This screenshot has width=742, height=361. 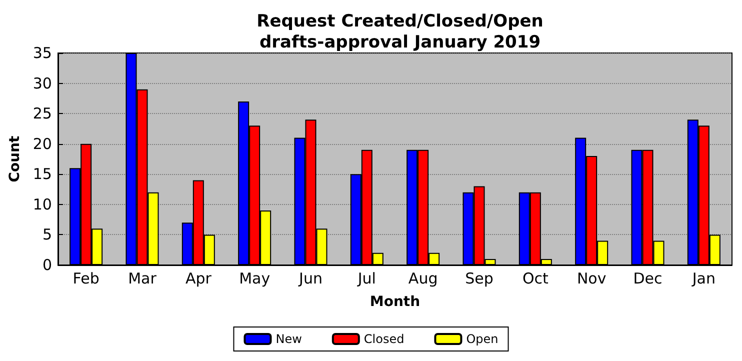 I want to click on x-tick-label: Feb, so click(x=86, y=279).